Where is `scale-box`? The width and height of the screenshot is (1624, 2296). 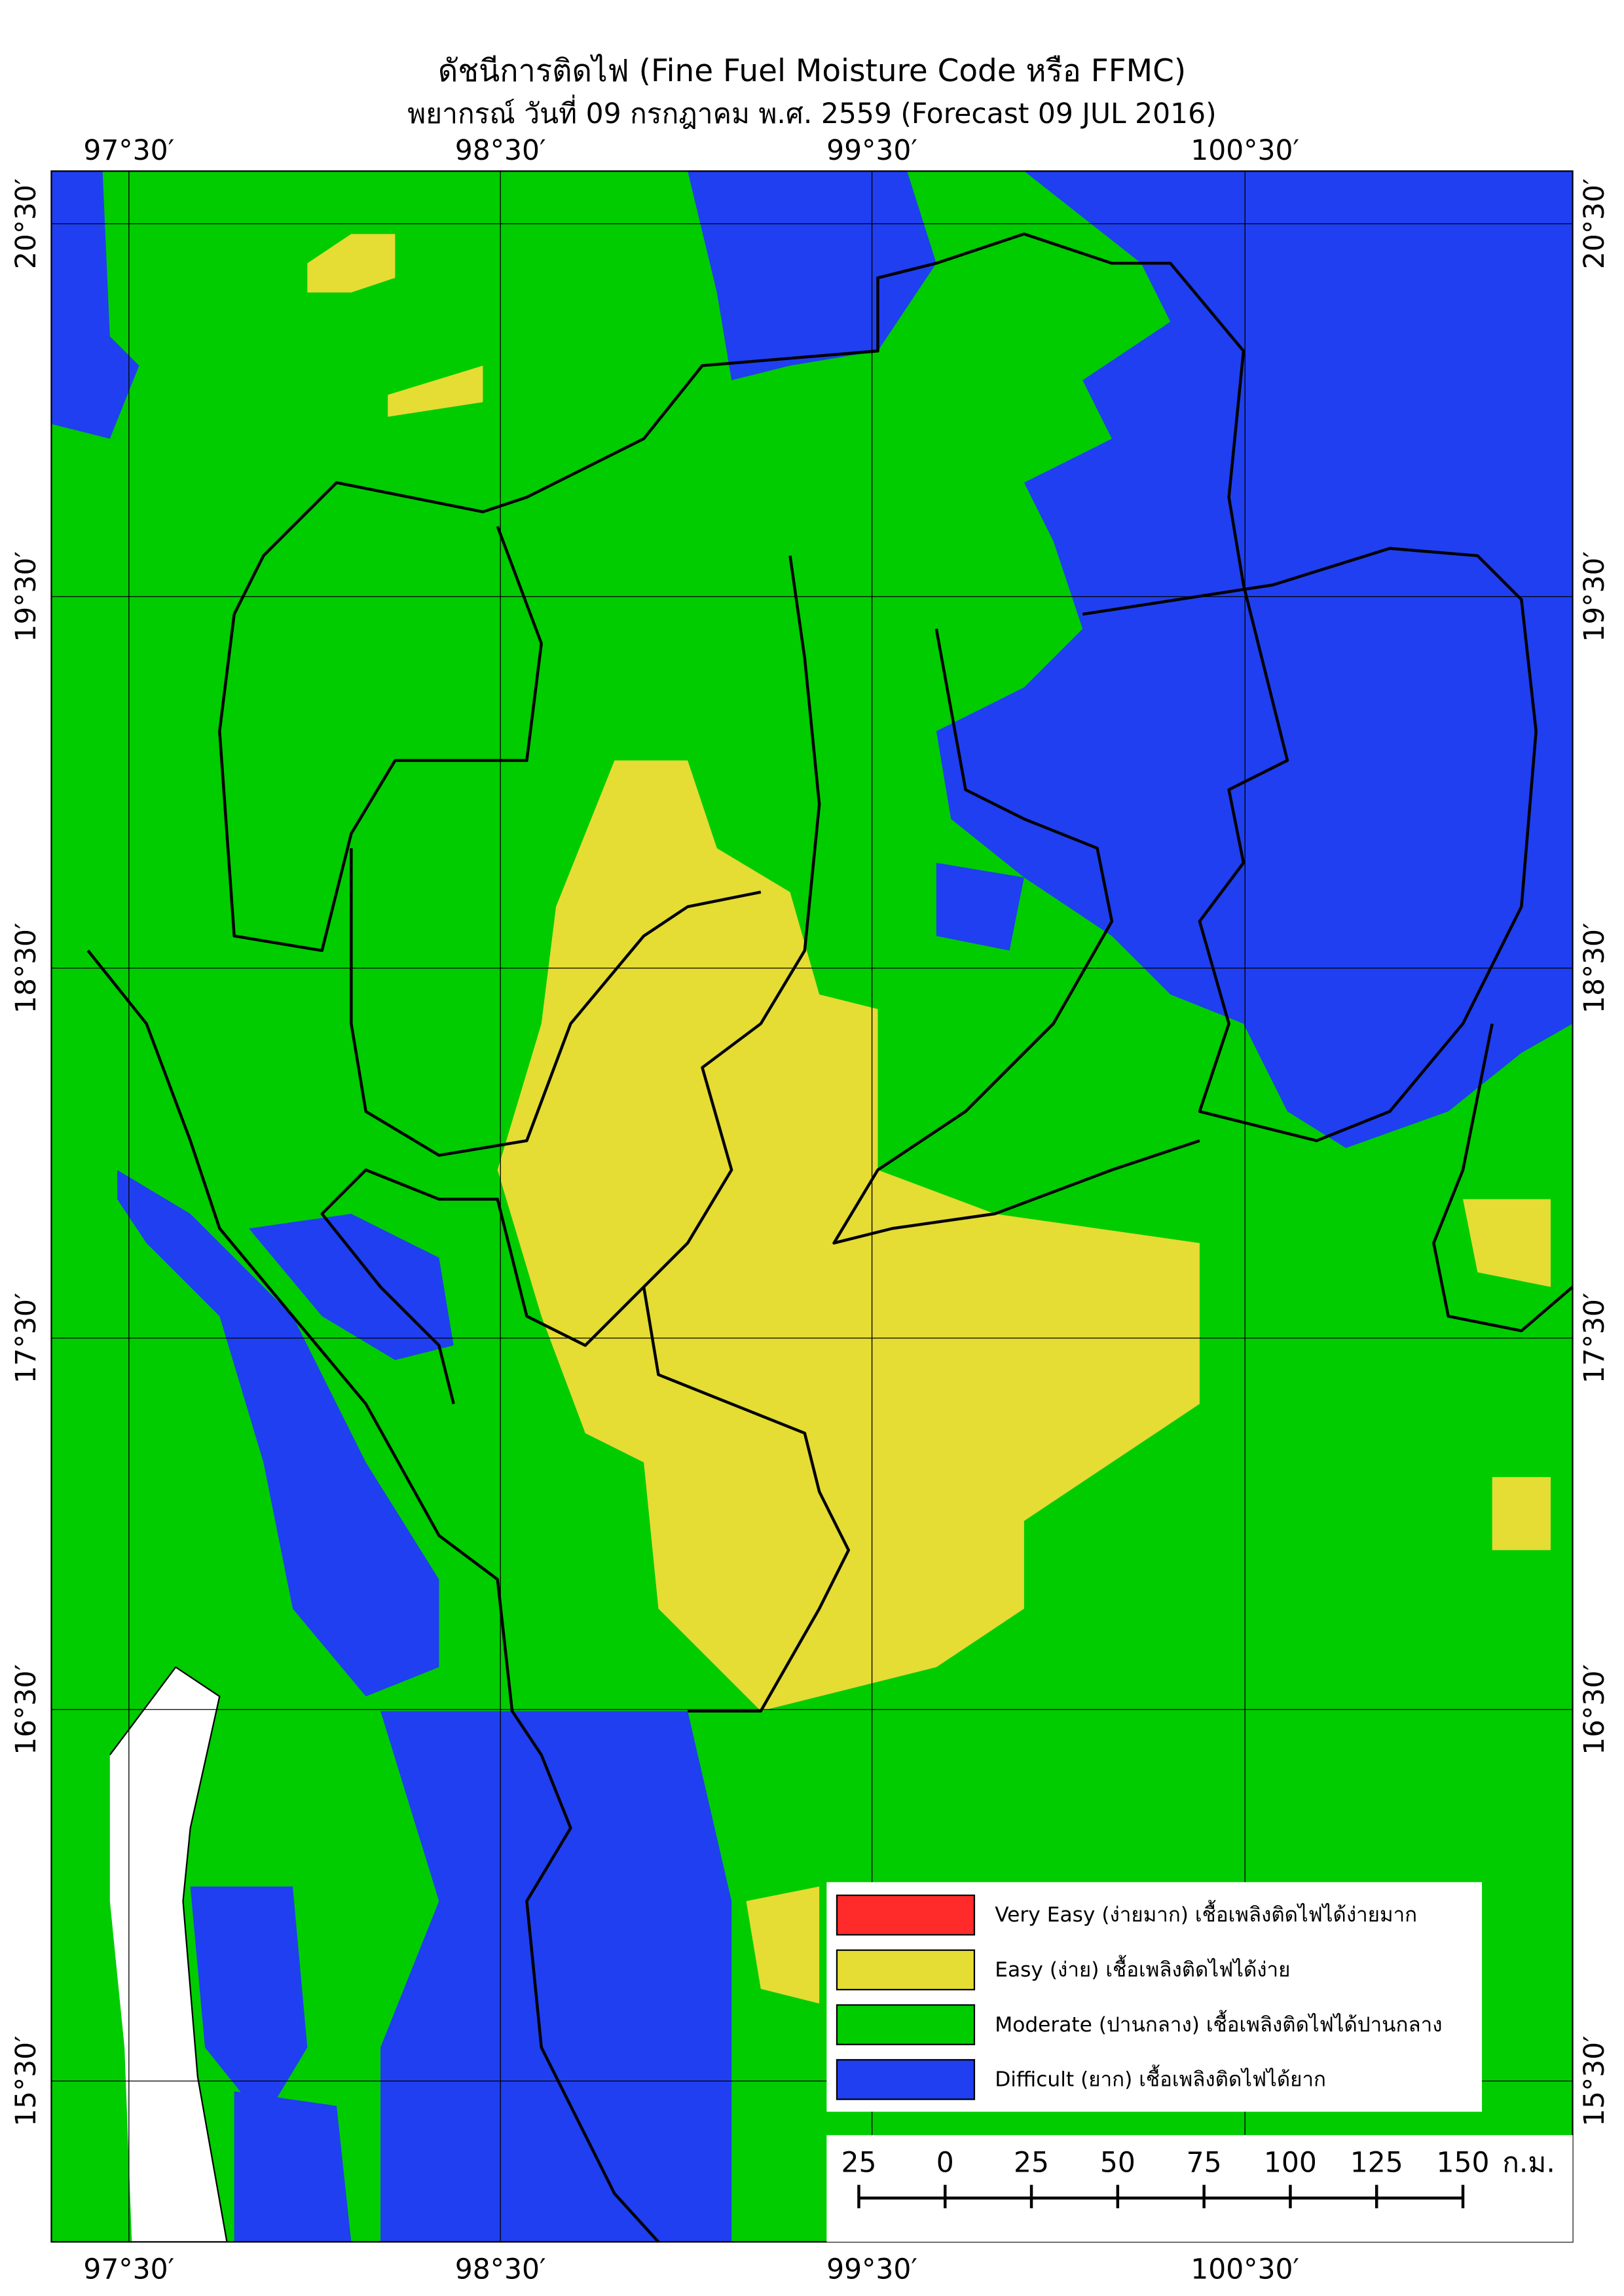 scale-box is located at coordinates (1199, 2188).